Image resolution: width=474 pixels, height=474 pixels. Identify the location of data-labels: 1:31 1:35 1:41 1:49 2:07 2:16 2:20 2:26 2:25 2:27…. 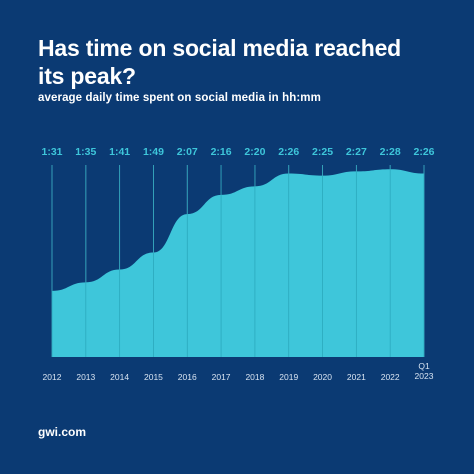
(237, 152).